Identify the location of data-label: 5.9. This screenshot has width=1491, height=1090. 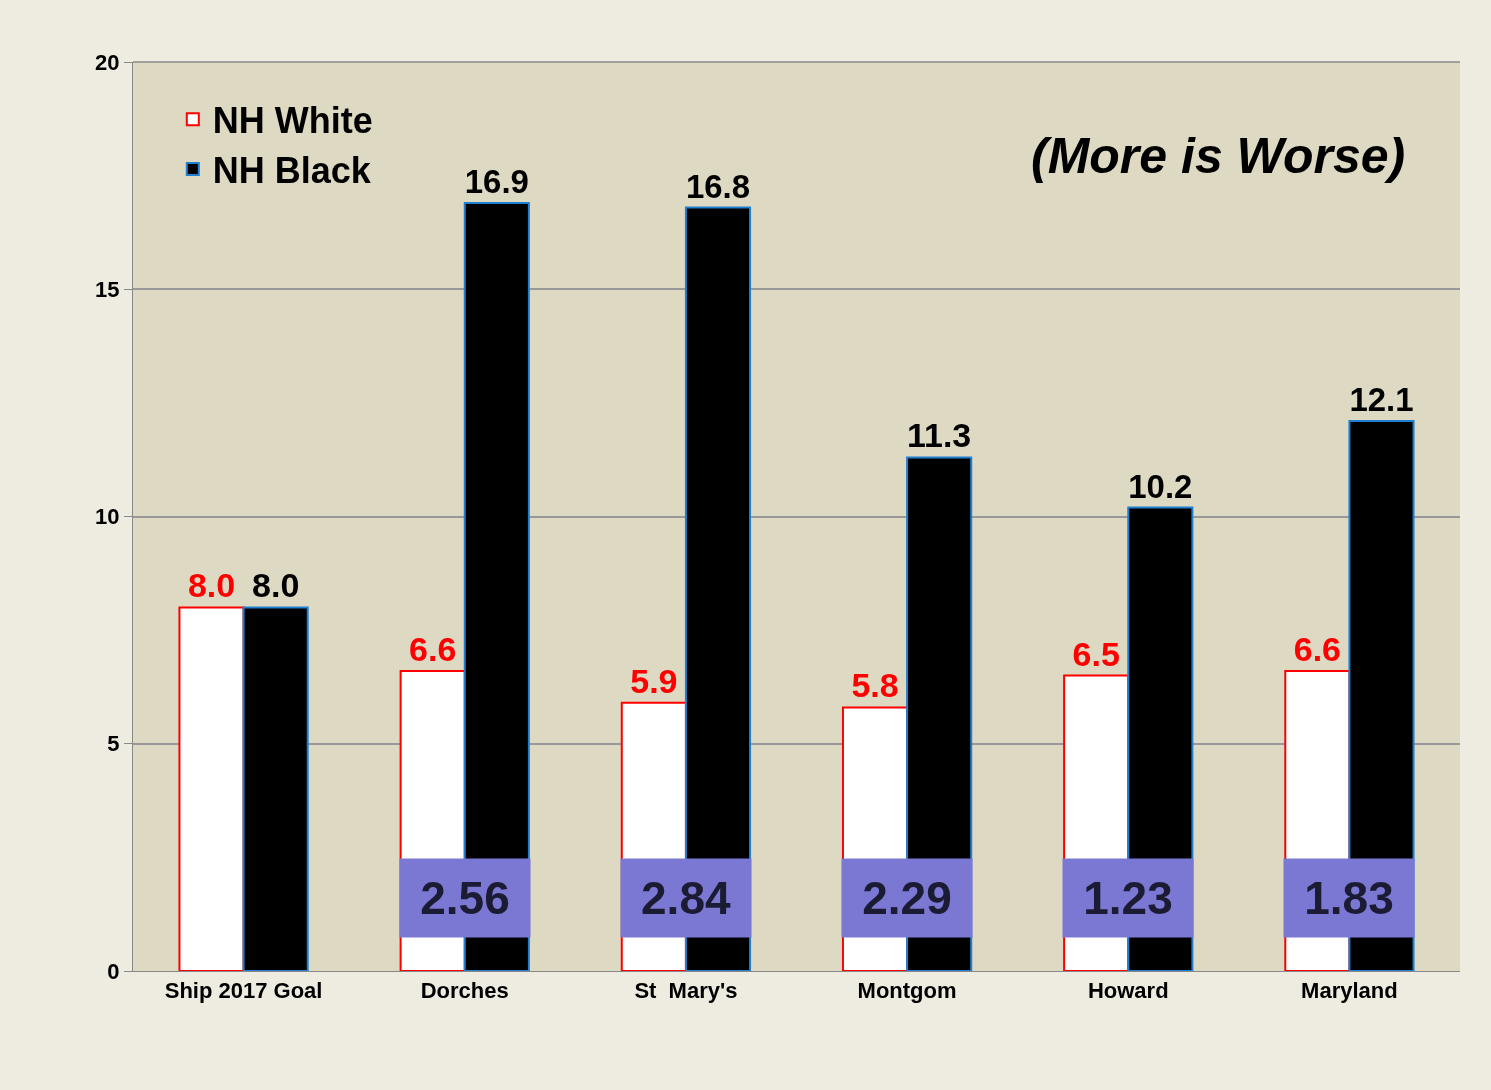
(654, 680).